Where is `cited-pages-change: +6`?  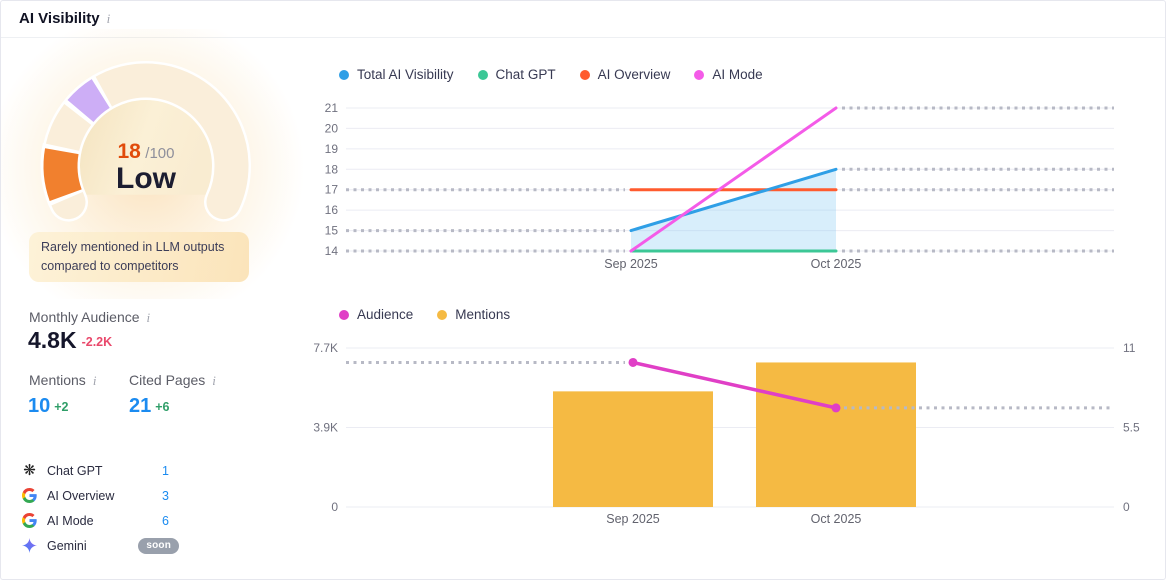 cited-pages-change: +6 is located at coordinates (162, 407).